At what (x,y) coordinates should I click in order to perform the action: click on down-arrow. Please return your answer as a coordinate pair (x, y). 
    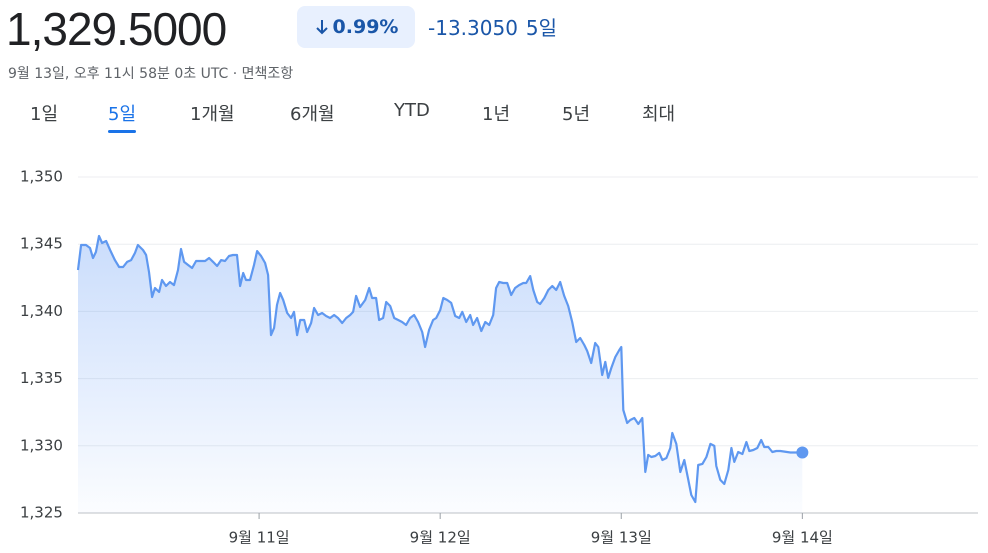
    Looking at the image, I should click on (321, 27).